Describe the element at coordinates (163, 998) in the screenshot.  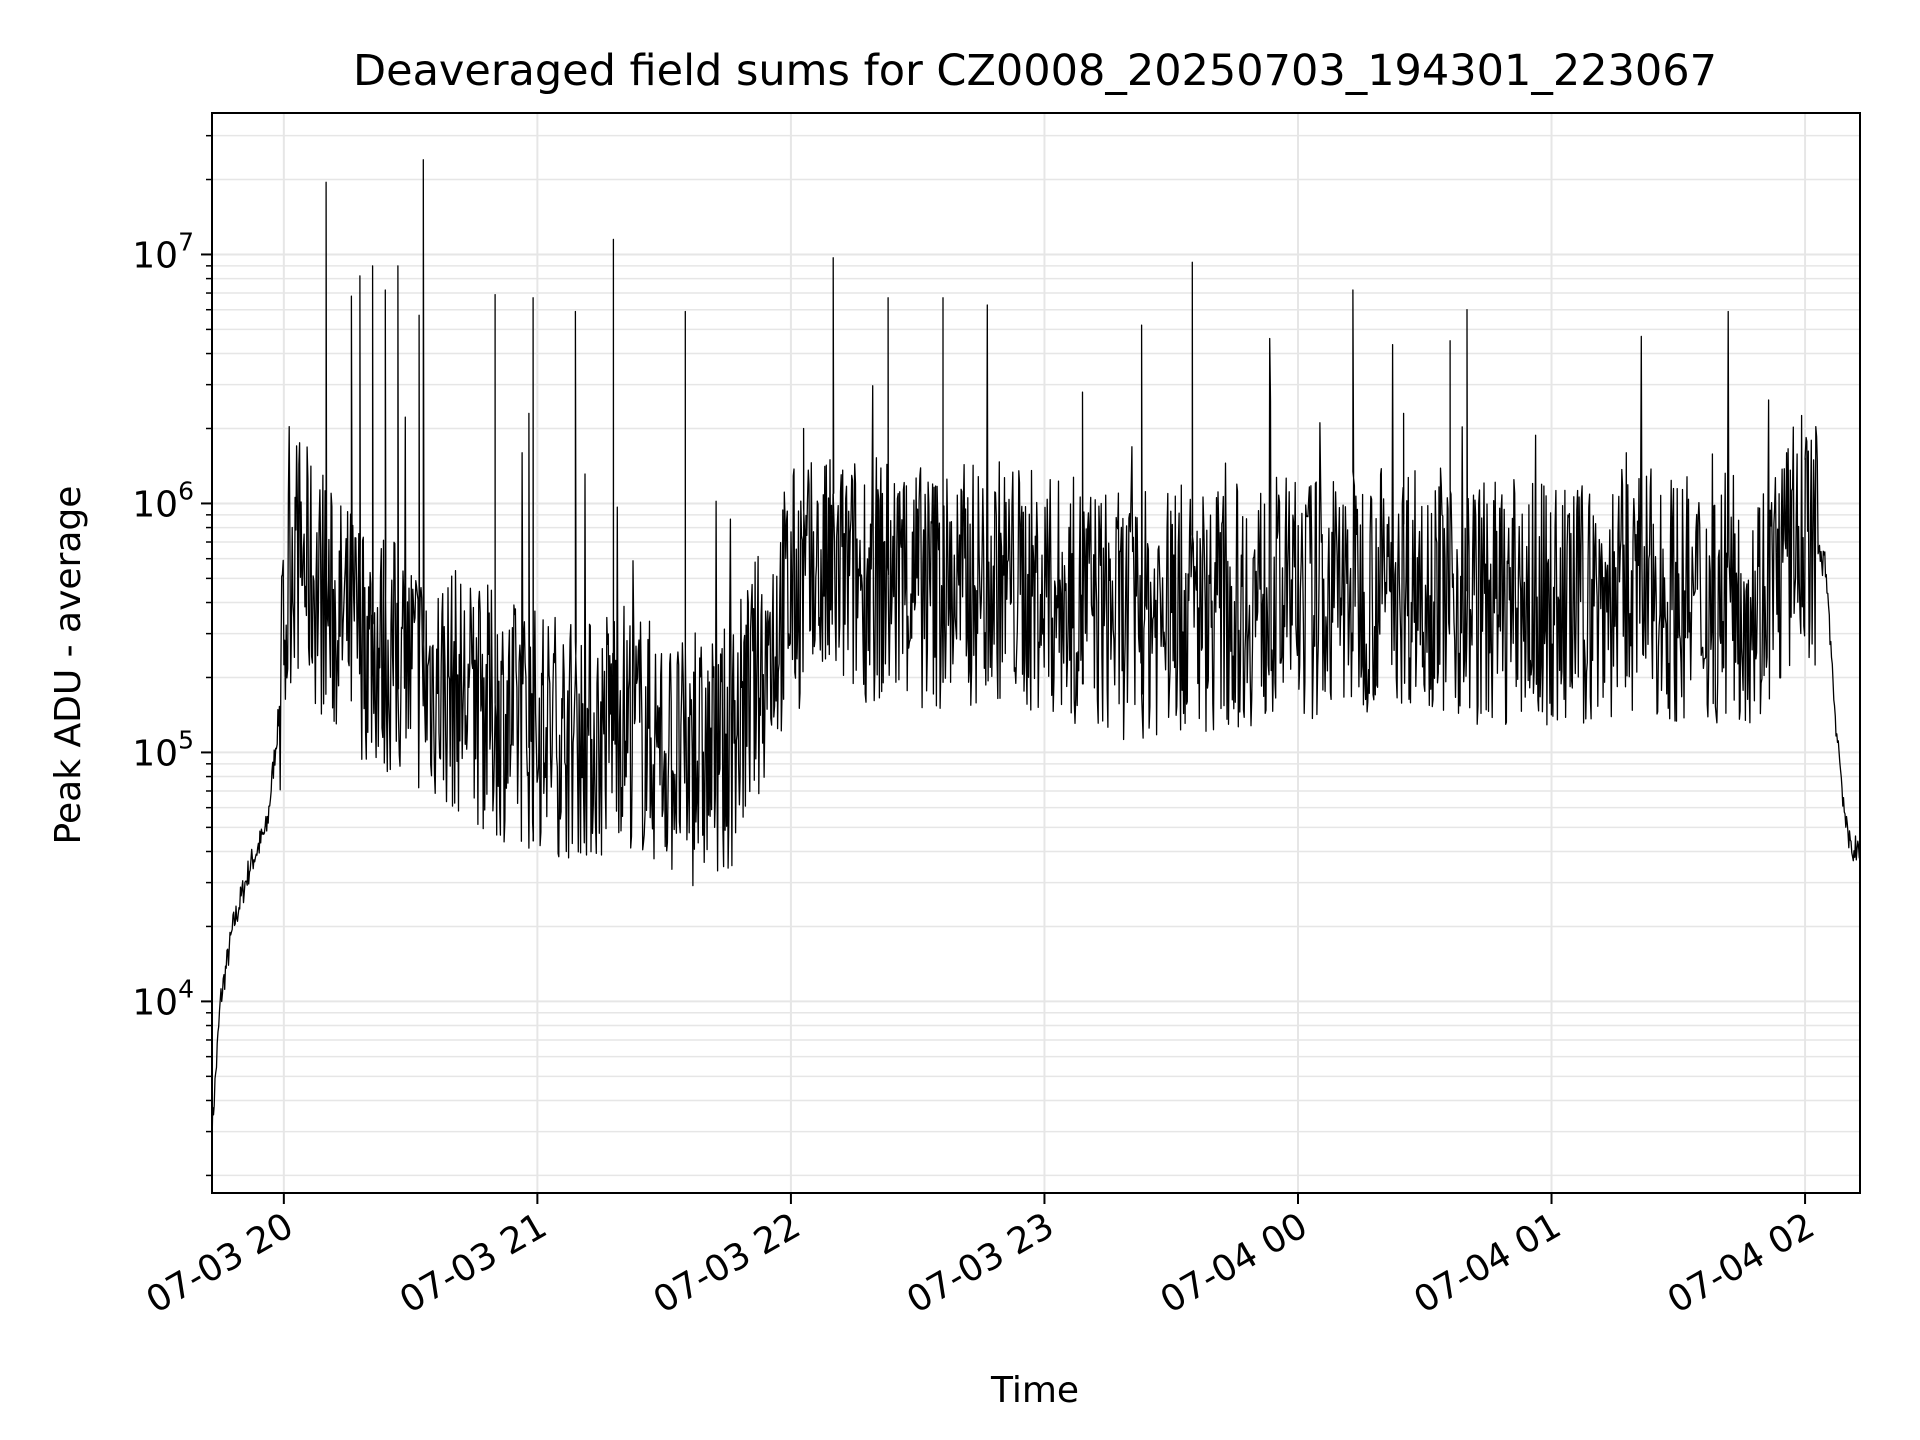
I see `y-tick-label: 10⁴` at that location.